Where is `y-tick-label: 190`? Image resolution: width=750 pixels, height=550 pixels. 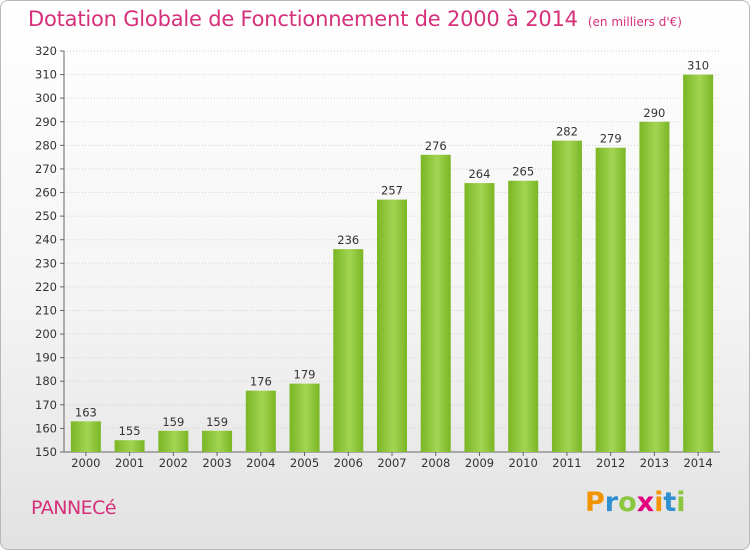 y-tick-label: 190 is located at coordinates (46, 358).